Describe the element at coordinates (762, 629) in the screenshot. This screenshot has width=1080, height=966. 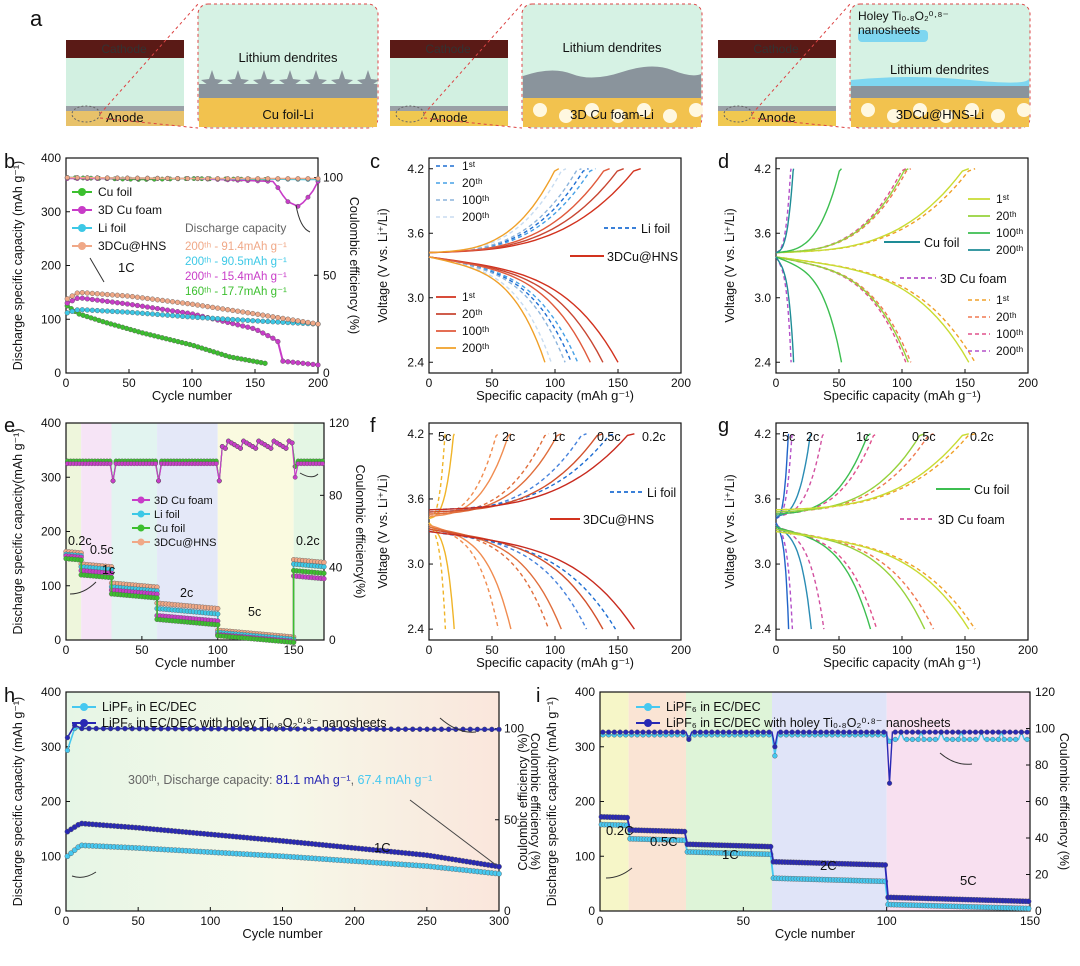
I see `y-tick-label: 2.4` at that location.